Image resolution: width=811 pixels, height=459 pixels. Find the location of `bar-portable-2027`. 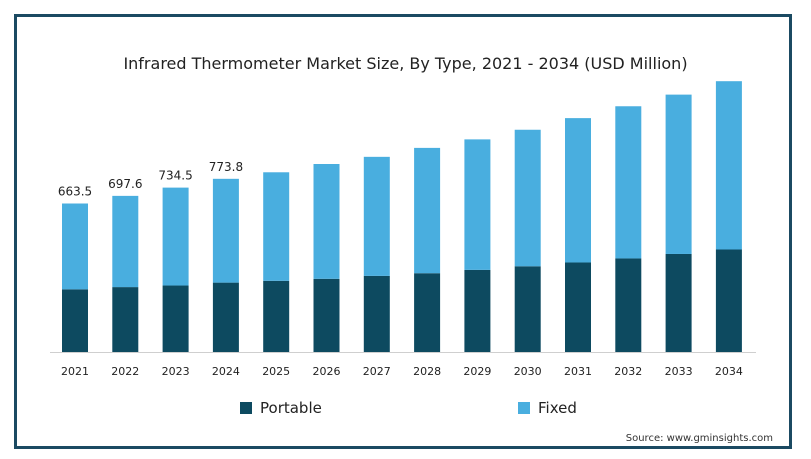

bar-portable-2027 is located at coordinates (376, 313).